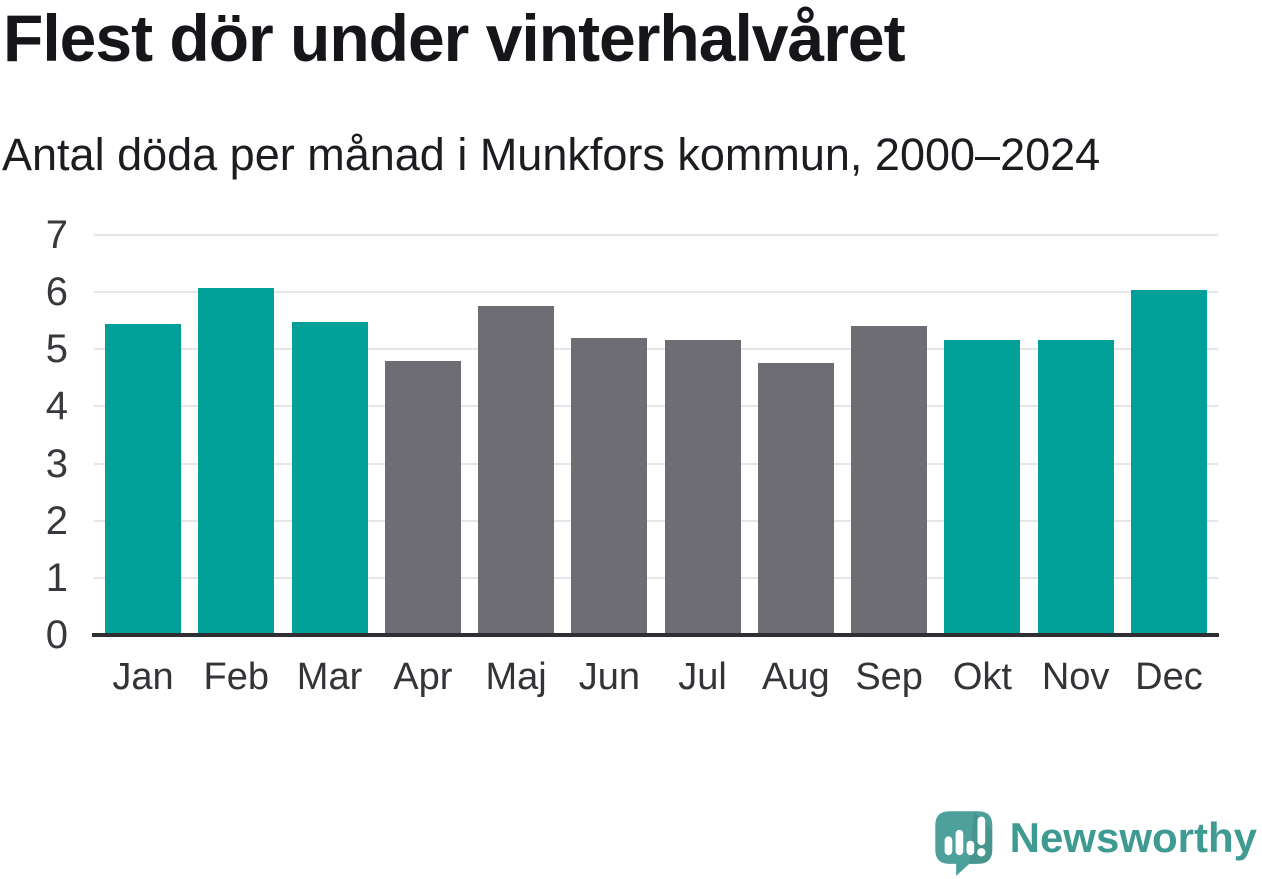 The image size is (1262, 879). I want to click on y-tick-label-0: 0, so click(56, 635).